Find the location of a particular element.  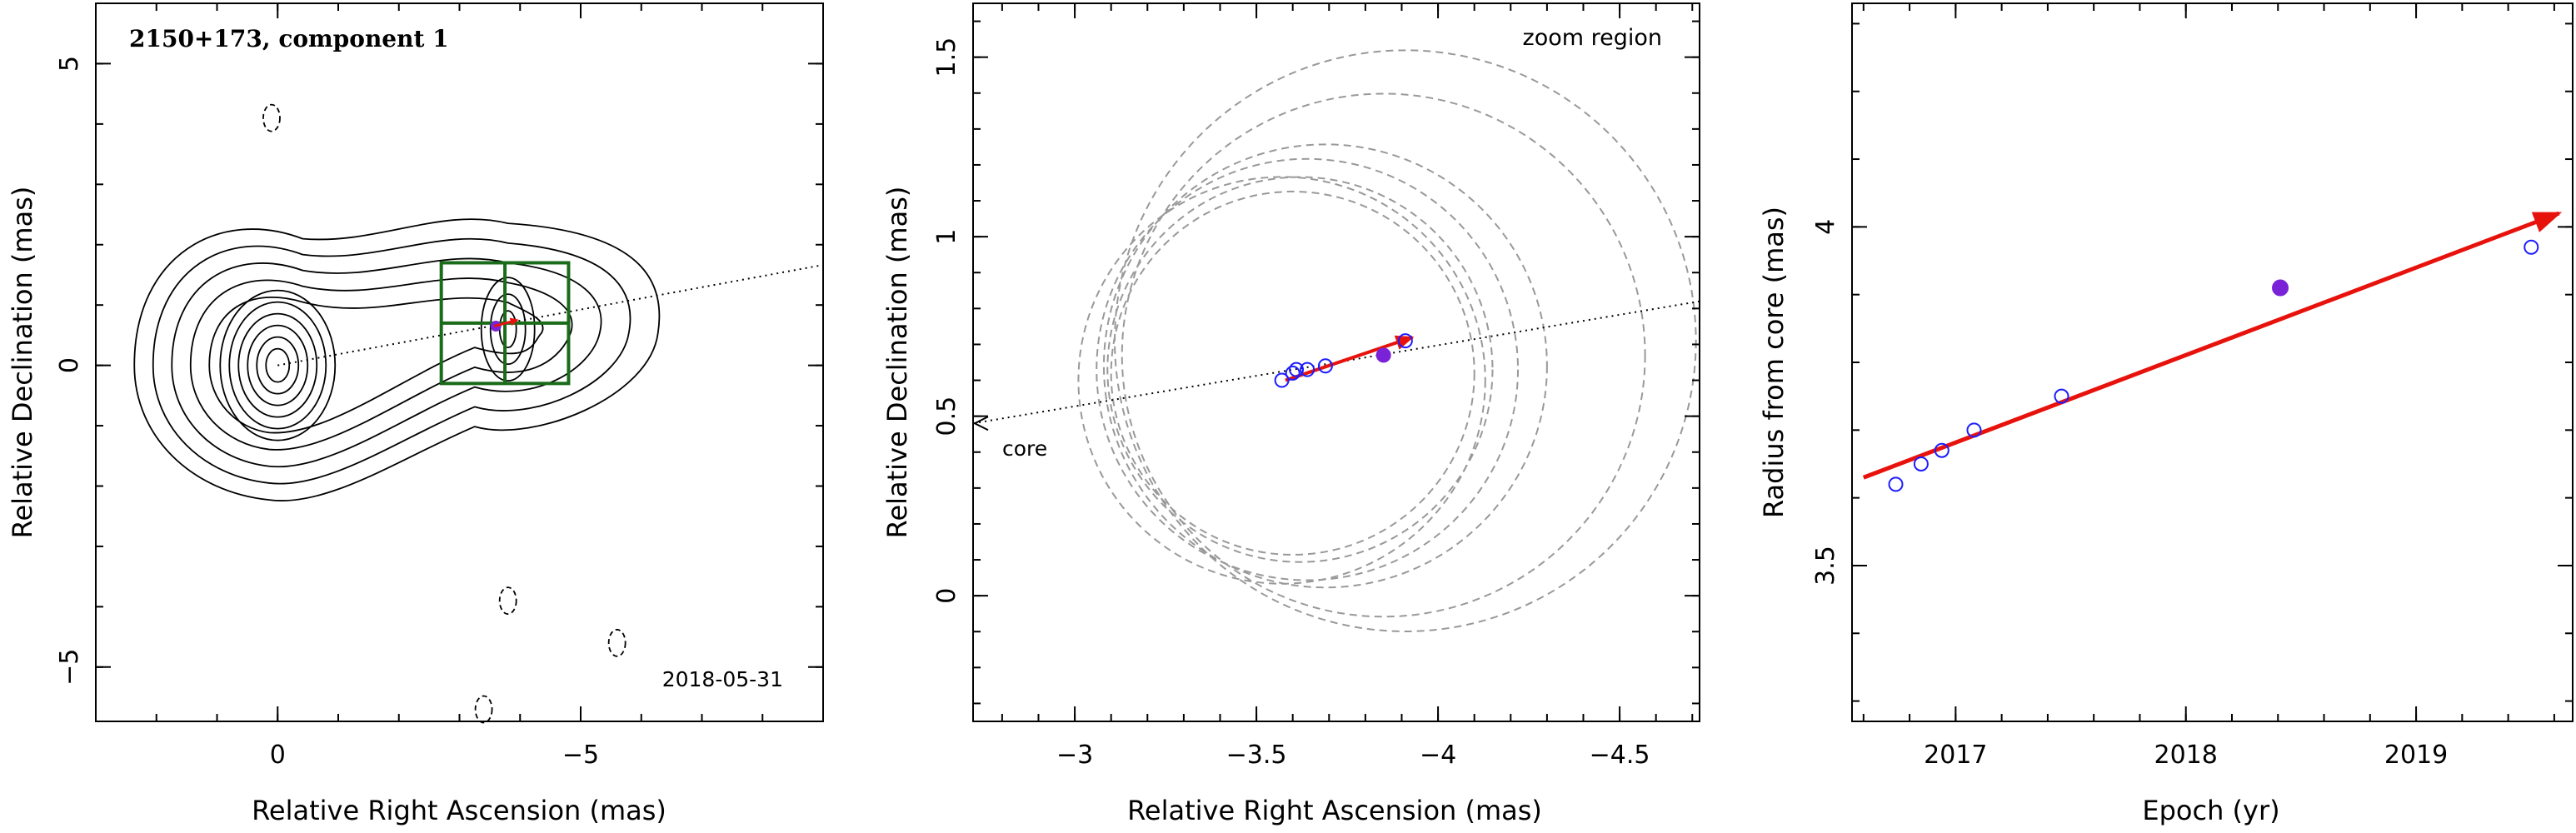

y-tick-label: 5 is located at coordinates (69, 64).